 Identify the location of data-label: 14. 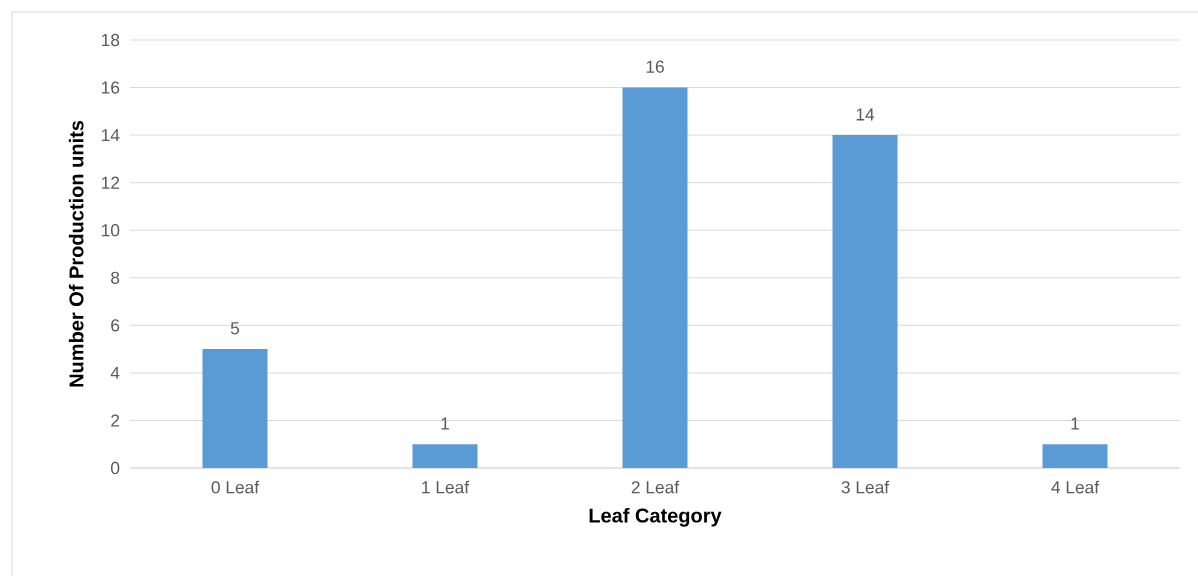
(865, 114).